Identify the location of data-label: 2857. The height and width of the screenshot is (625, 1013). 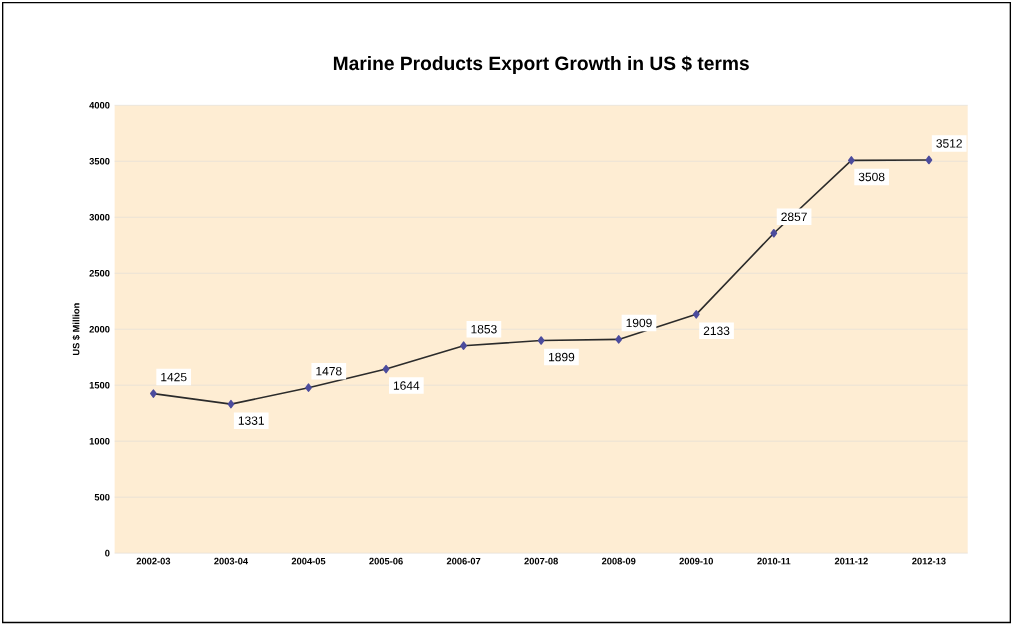
(794, 216).